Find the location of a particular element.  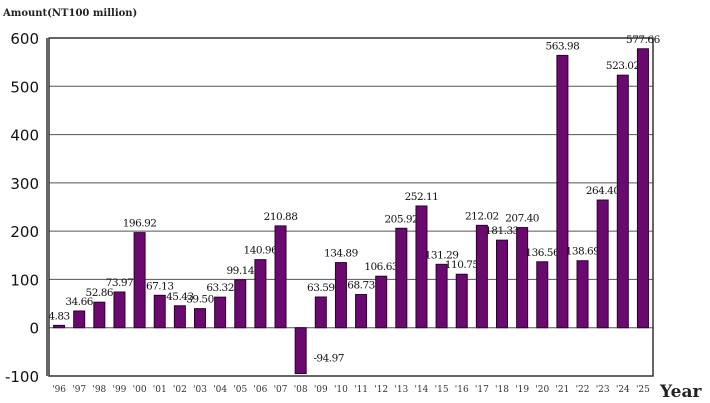

y-tick-label: 500 is located at coordinates (24, 87).